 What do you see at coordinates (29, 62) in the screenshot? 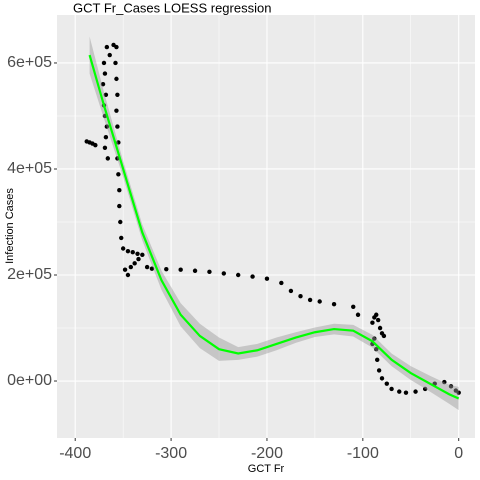
I see `y-tick-label: 6e+05` at bounding box center [29, 62].